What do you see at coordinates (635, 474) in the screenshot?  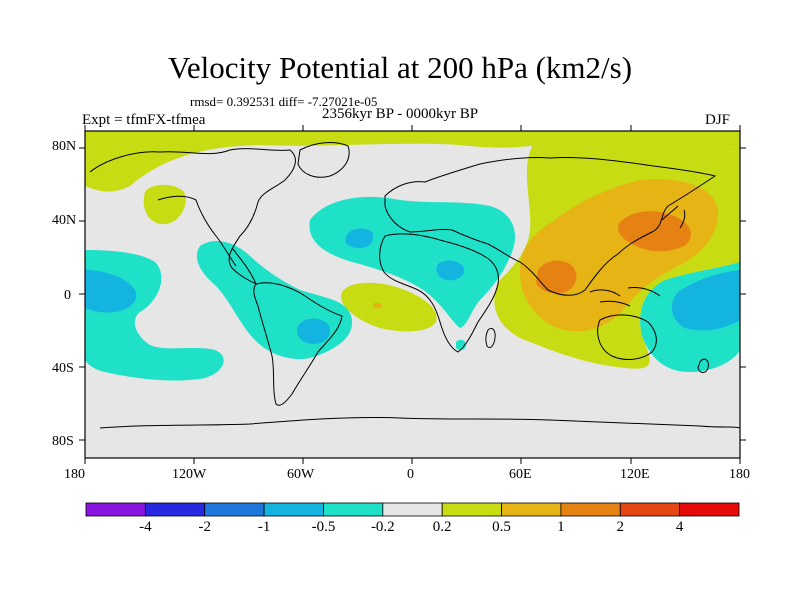 I see `lon-tick-label: 120E` at bounding box center [635, 474].